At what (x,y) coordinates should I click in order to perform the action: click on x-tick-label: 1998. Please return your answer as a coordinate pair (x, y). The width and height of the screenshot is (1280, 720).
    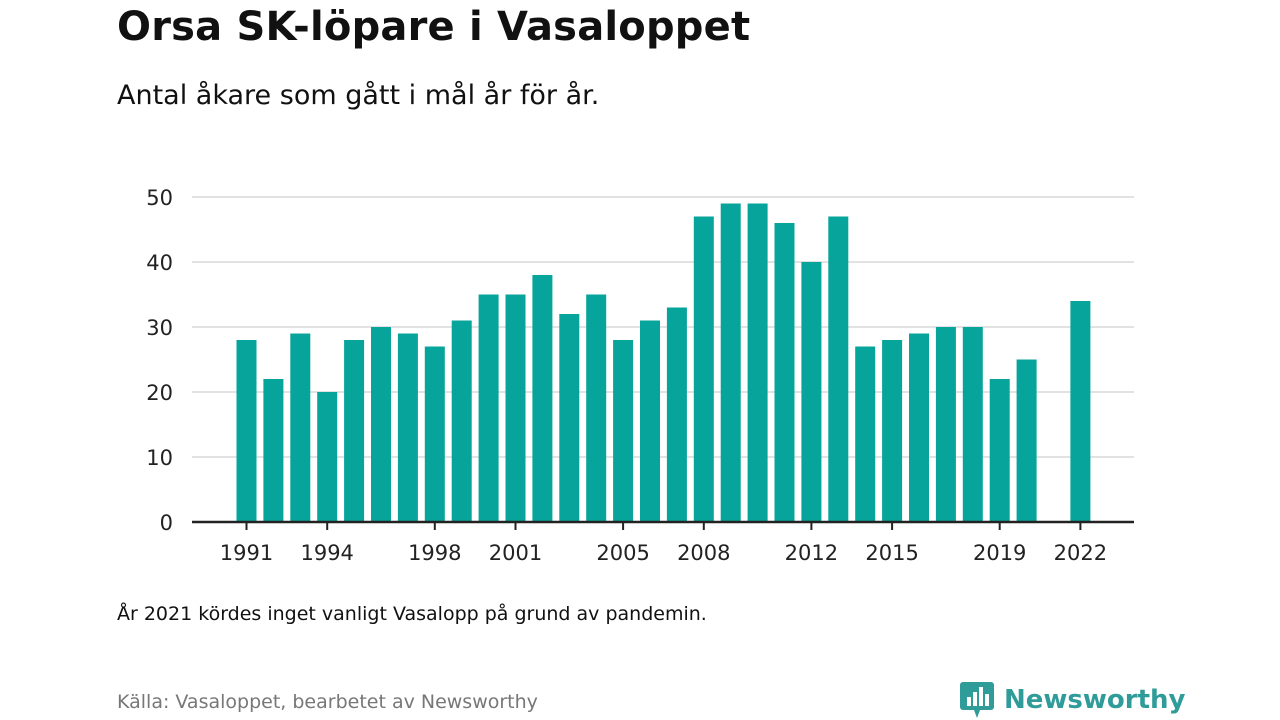
    Looking at the image, I should click on (434, 553).